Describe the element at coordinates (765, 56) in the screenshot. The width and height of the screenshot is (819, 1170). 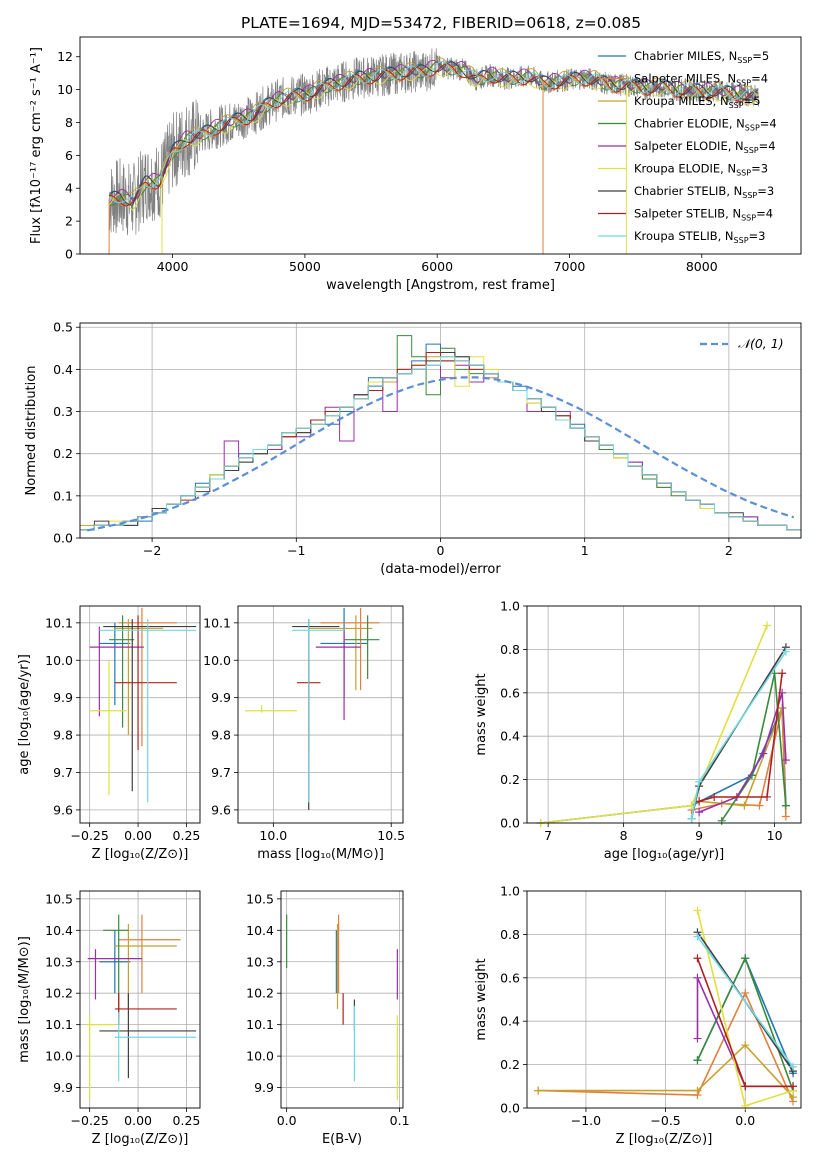
I see `legend-nssp: 5` at that location.